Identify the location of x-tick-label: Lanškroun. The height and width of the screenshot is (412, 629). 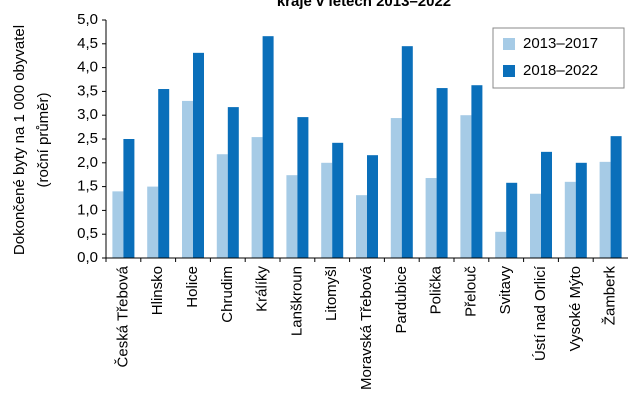
(296, 301).